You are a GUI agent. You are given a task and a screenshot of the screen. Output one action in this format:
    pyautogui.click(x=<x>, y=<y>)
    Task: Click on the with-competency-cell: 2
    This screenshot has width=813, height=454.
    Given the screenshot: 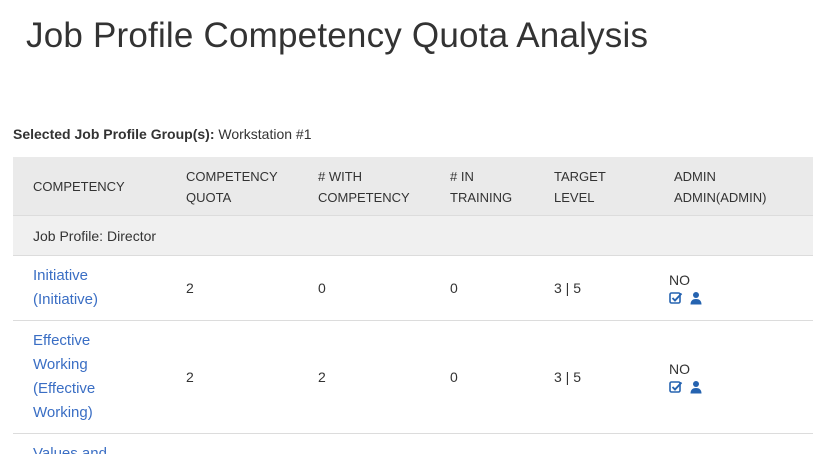 What is the action you would take?
    pyautogui.click(x=322, y=377)
    